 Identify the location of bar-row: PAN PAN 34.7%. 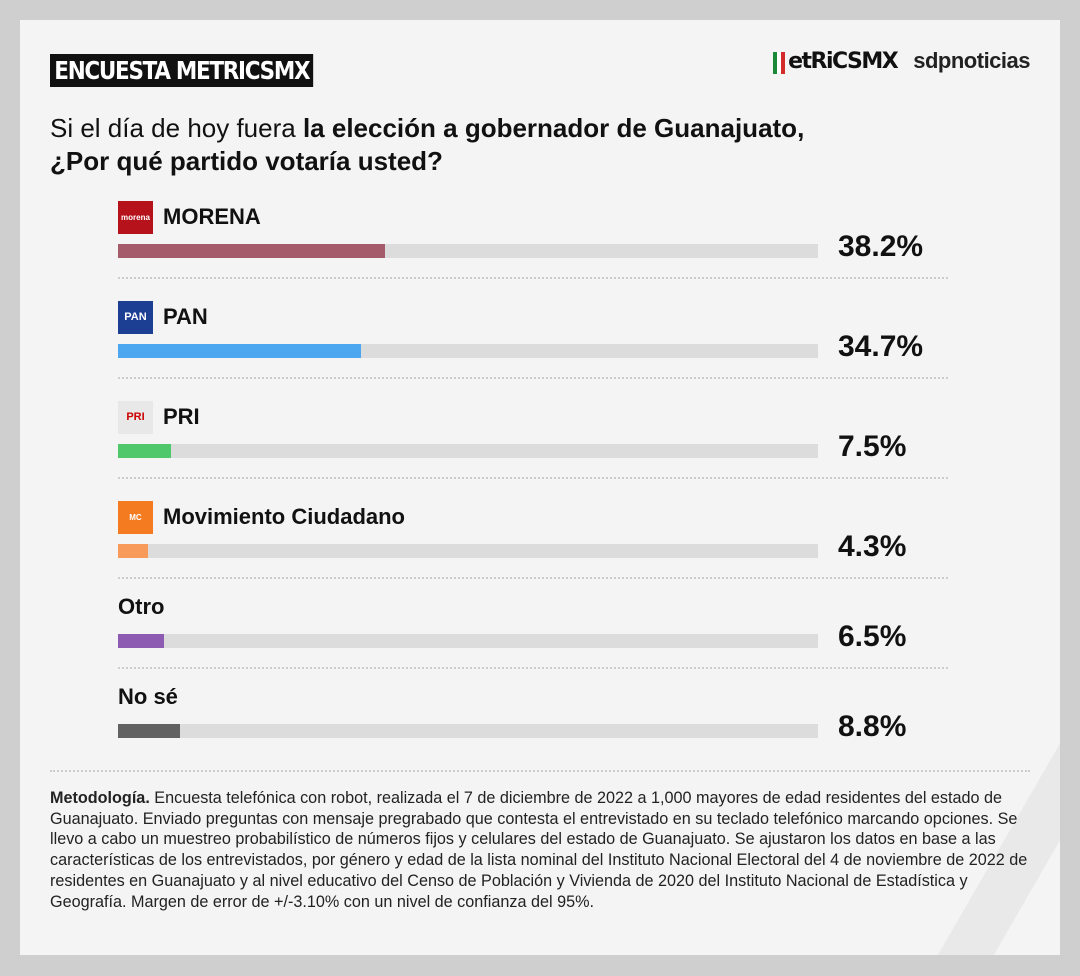
(533, 350).